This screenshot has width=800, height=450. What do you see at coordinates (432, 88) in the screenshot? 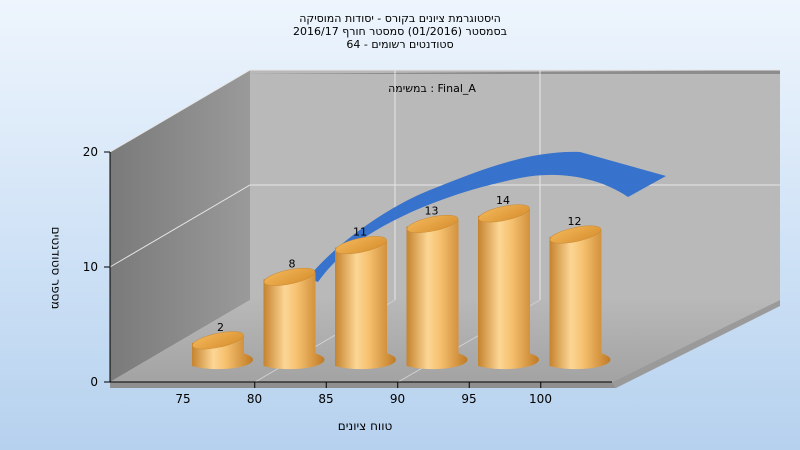
I see `task-annotation: במשימה : Final_A` at bounding box center [432, 88].